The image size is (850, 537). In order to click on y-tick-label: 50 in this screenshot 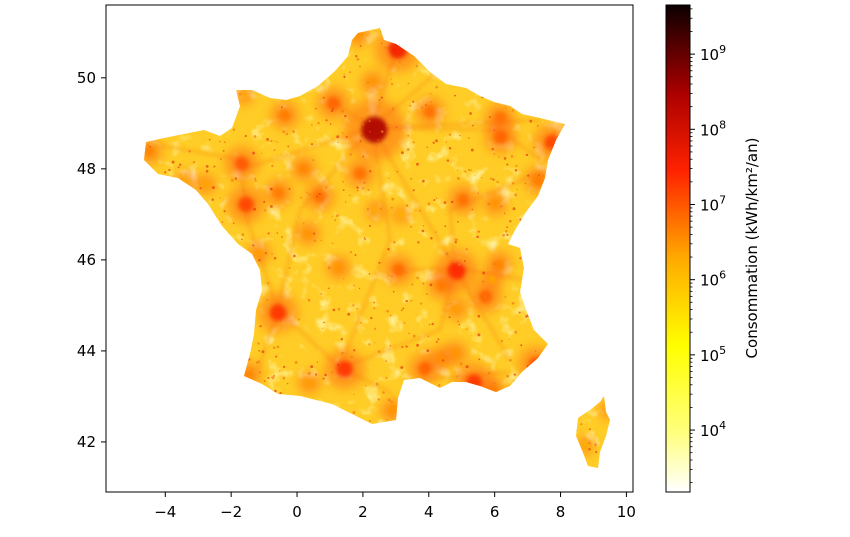, I will do `click(86, 78)`.